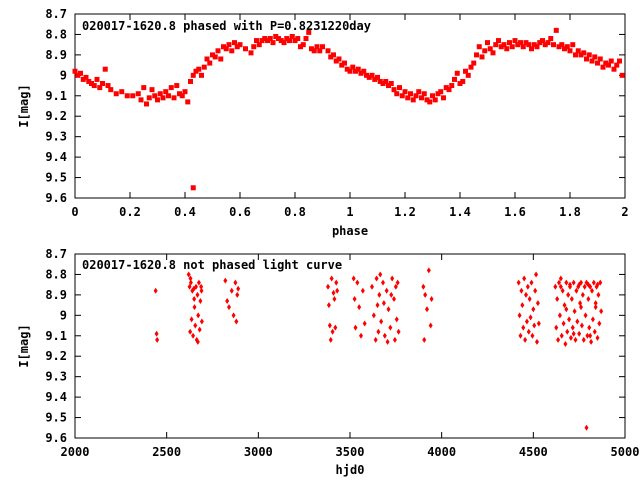 The height and width of the screenshot is (480, 640). Describe the element at coordinates (56, 377) in the screenshot. I see `unphased-ytick-label: 9.3` at that location.